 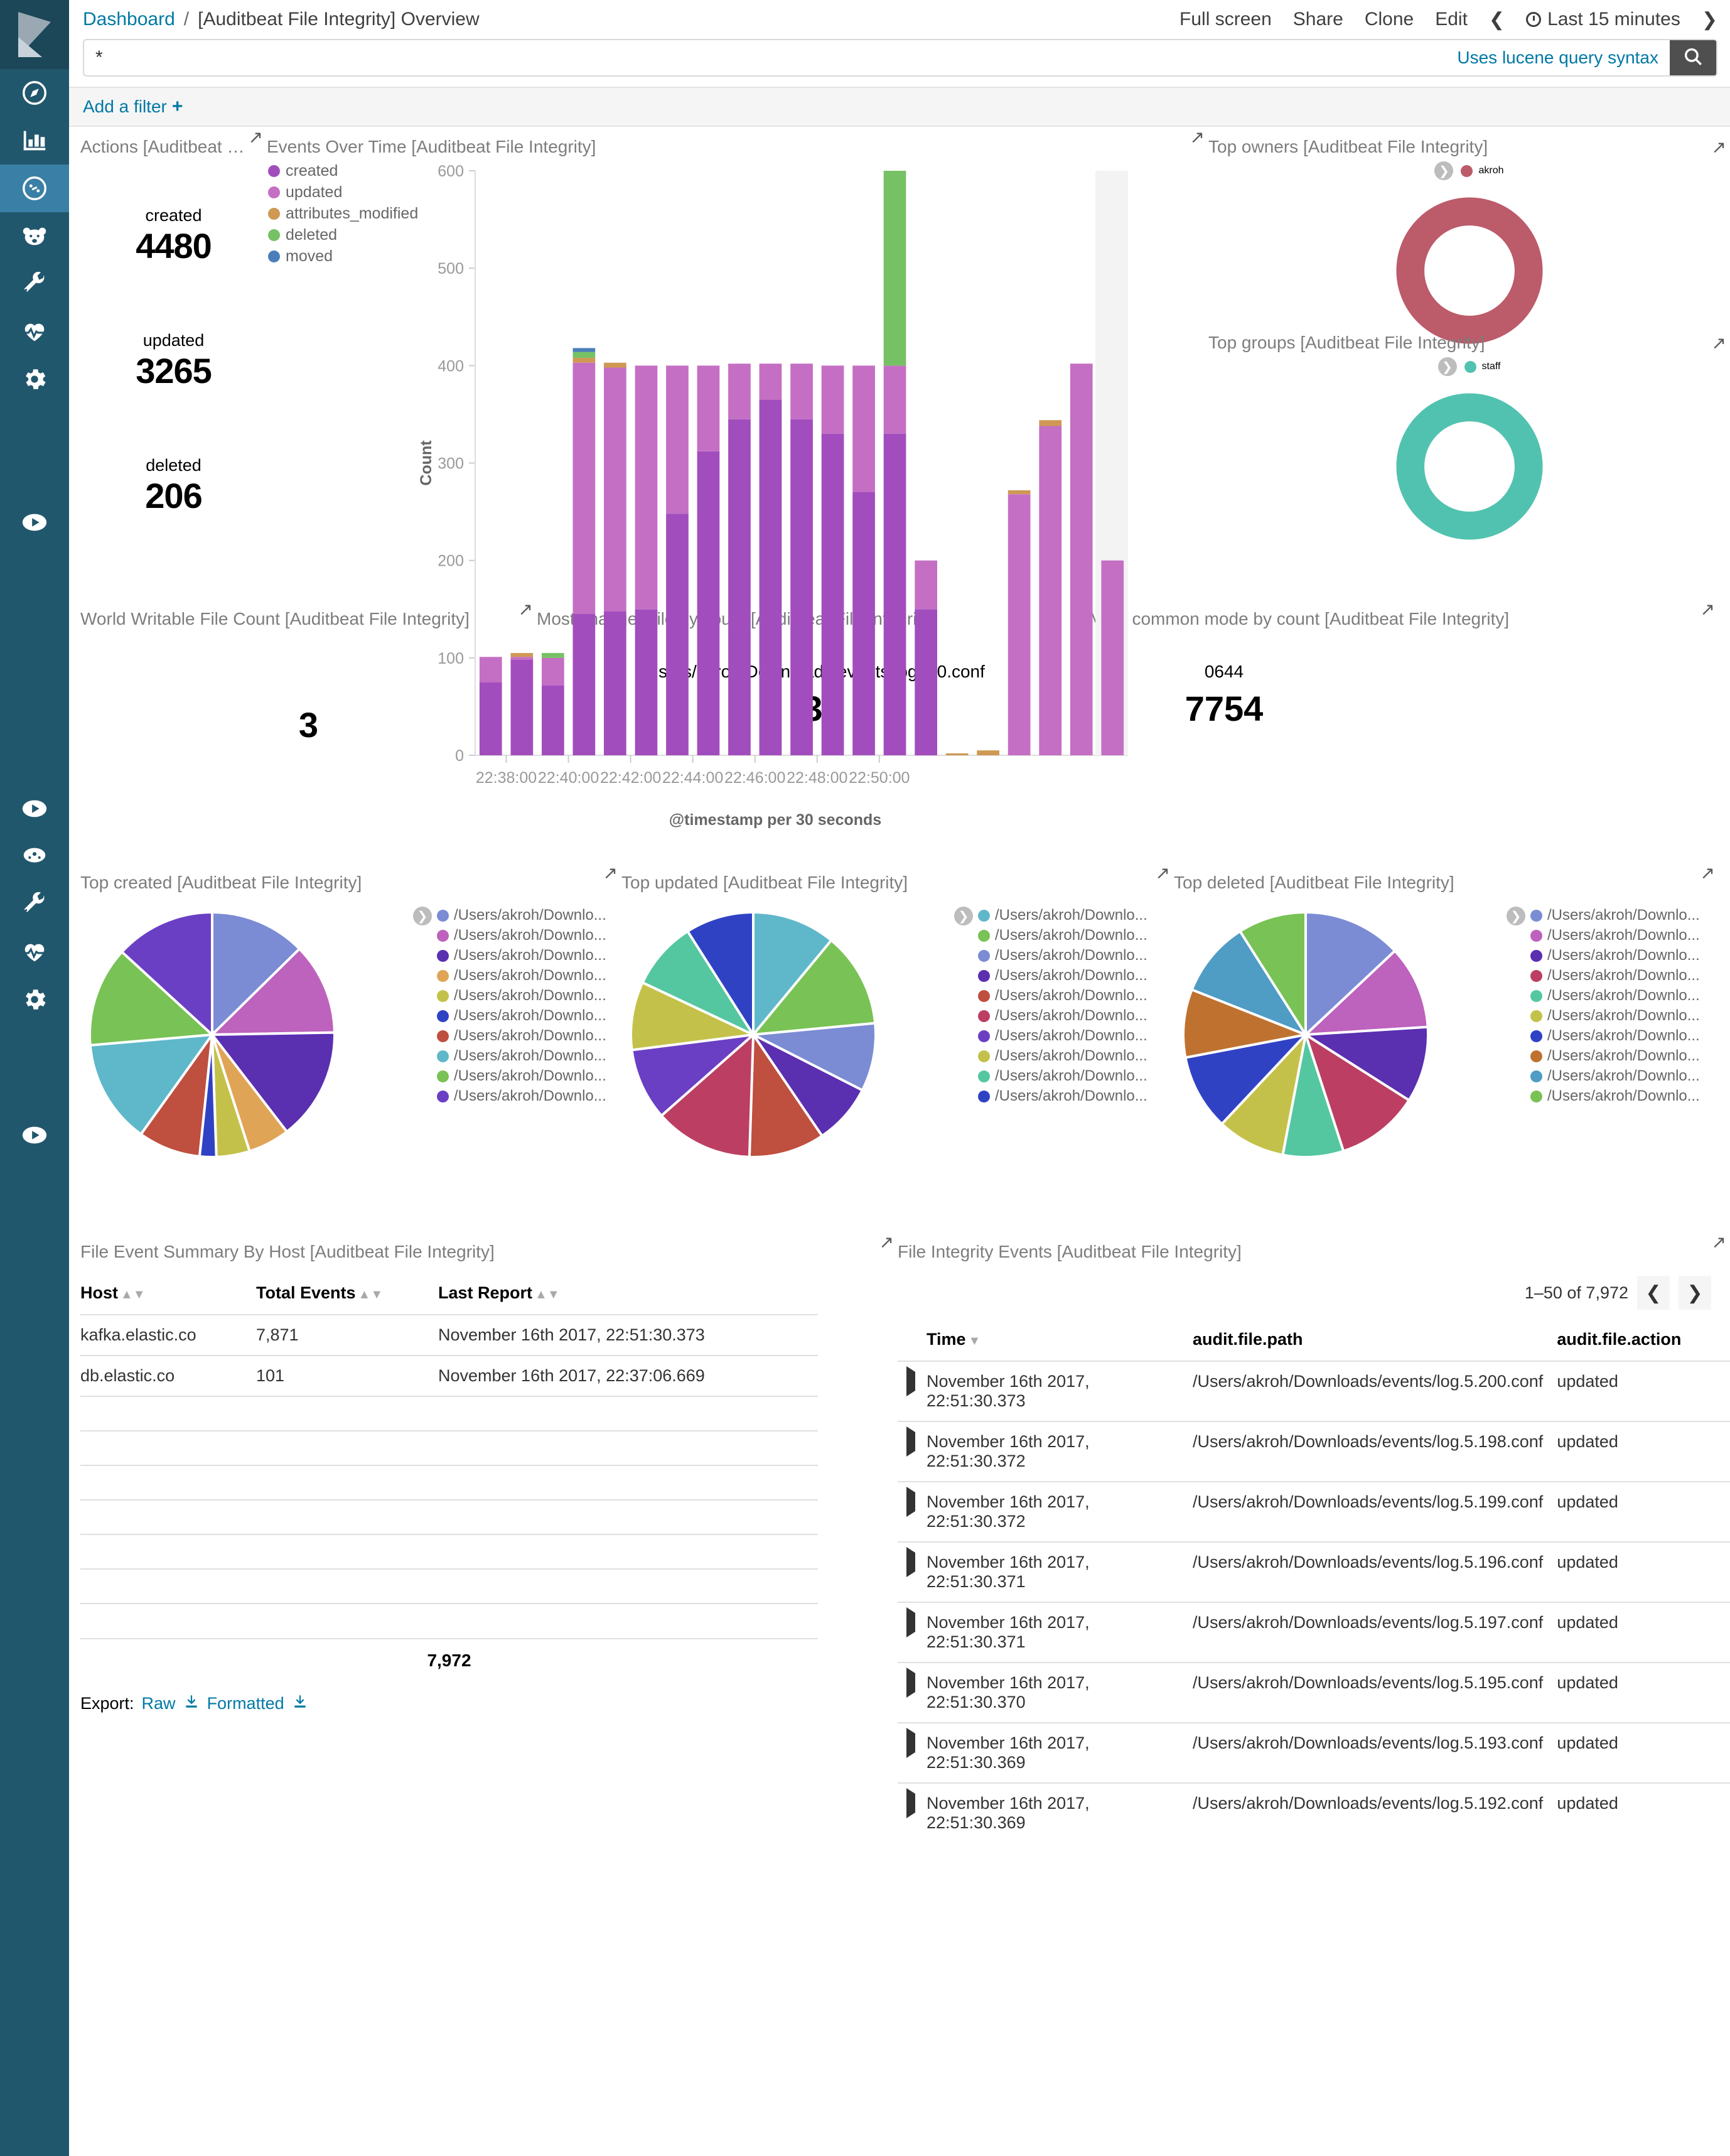 What do you see at coordinates (1695, 1293) in the screenshot?
I see `next-page-button: ❯` at bounding box center [1695, 1293].